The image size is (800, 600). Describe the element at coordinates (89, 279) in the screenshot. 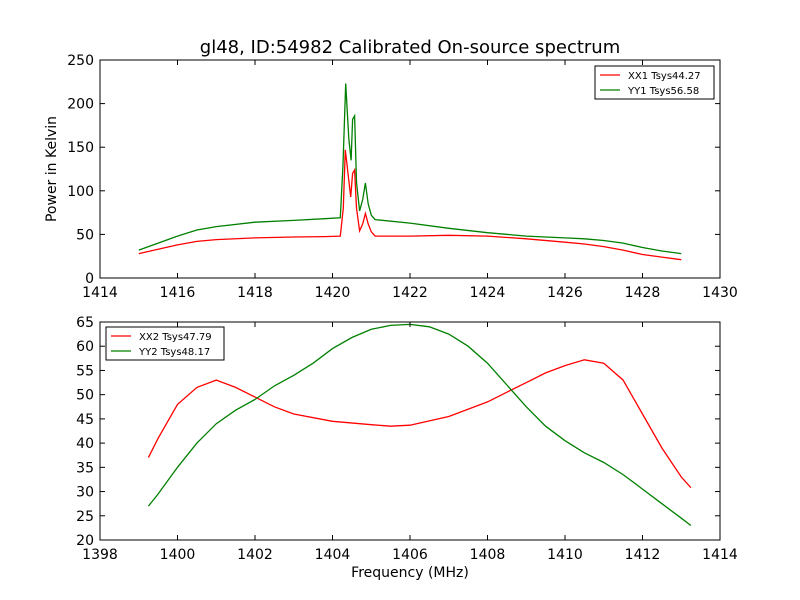

I see `y-tick-label: 0` at that location.